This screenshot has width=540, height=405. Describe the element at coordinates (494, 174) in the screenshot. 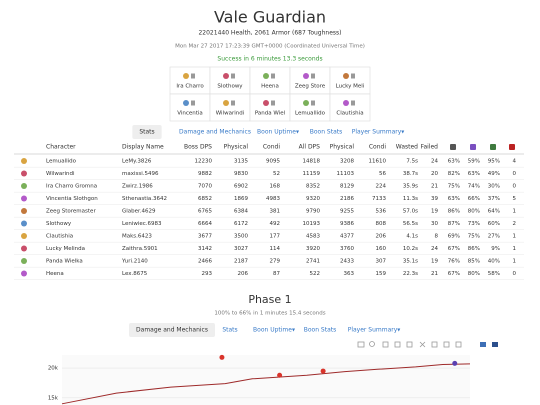

I see `cell: 49%` at that location.